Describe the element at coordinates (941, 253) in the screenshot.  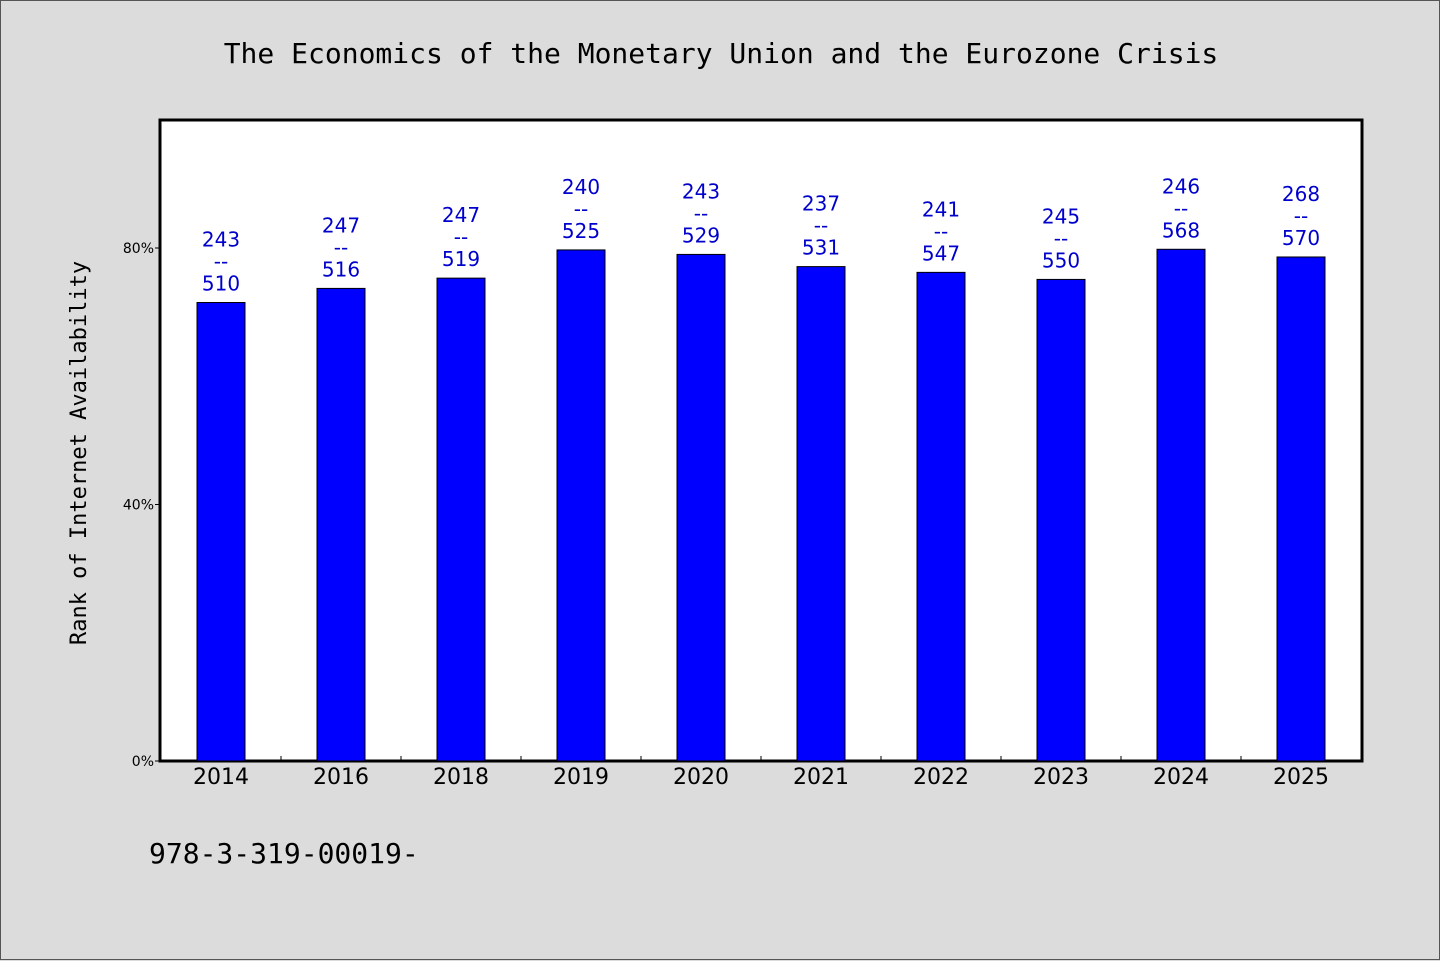
I see `data-label-2022-line-3: 547` at that location.